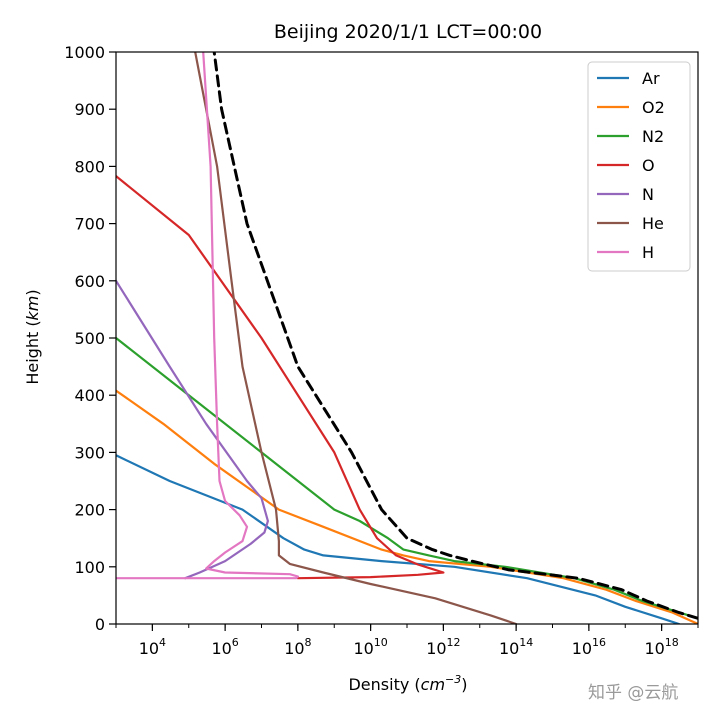 The width and height of the screenshot is (720, 720). I want to click on legend-box, so click(639, 166).